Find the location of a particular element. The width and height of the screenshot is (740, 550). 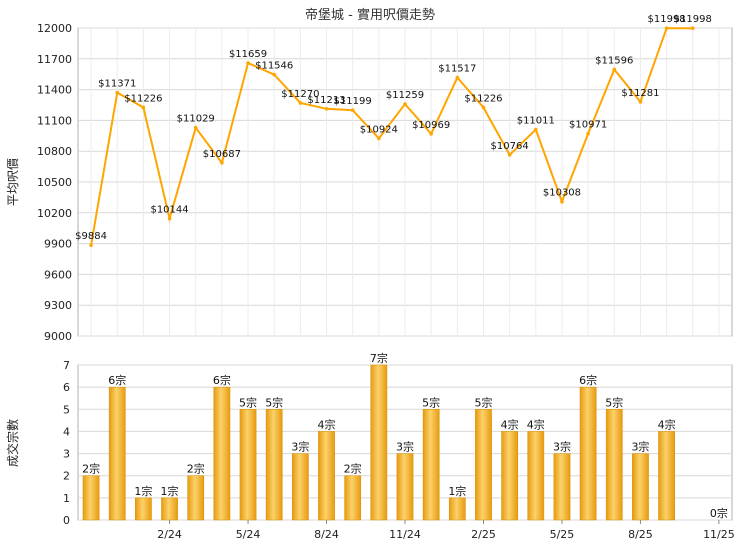

price-data-label: $10971 is located at coordinates (588, 125).